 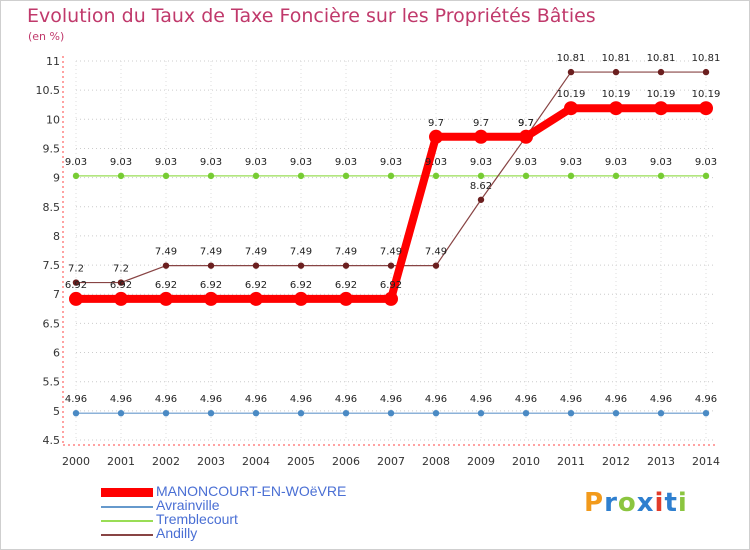 I want to click on x-tick-label: 2010, so click(x=526, y=461).